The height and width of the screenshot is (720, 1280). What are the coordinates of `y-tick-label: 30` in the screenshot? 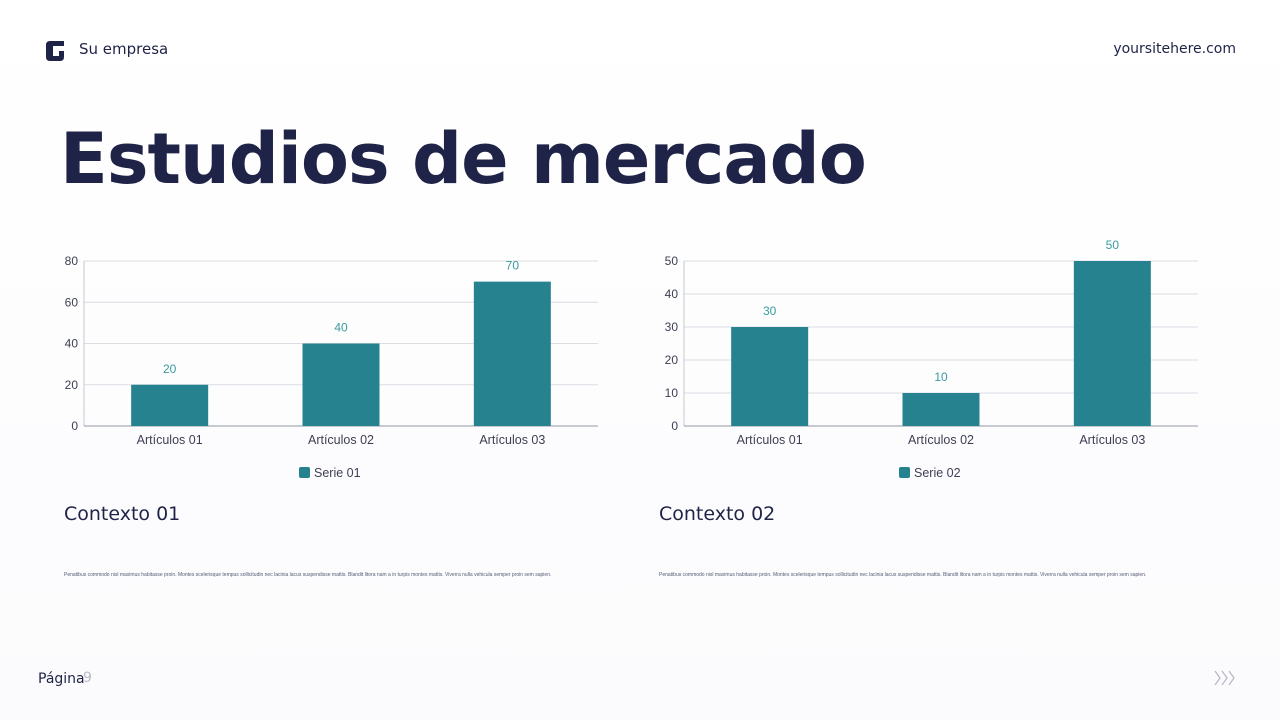 It's located at (672, 327).